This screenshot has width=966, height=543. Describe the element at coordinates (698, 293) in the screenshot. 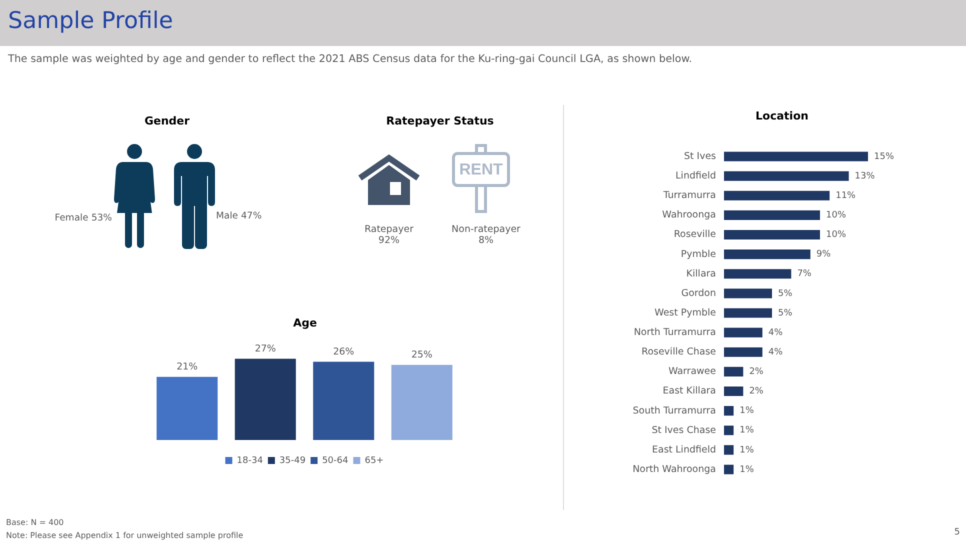

I see `y-tick-label: Gordon` at that location.